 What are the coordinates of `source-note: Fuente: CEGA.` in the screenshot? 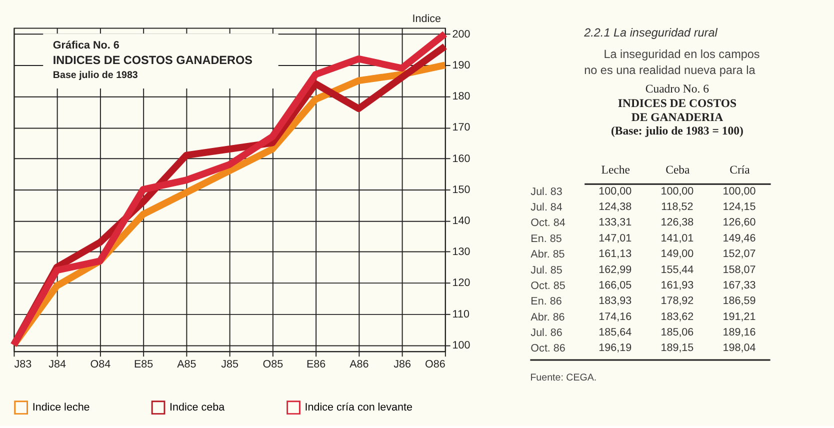 It's located at (563, 378).